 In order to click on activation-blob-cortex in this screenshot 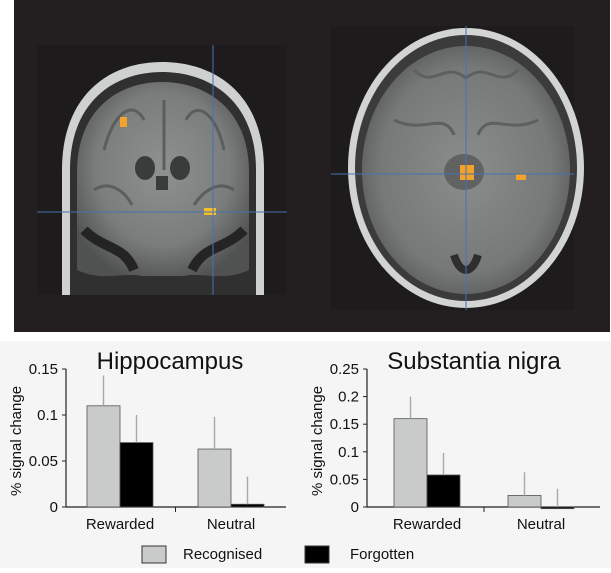, I will do `click(123, 122)`.